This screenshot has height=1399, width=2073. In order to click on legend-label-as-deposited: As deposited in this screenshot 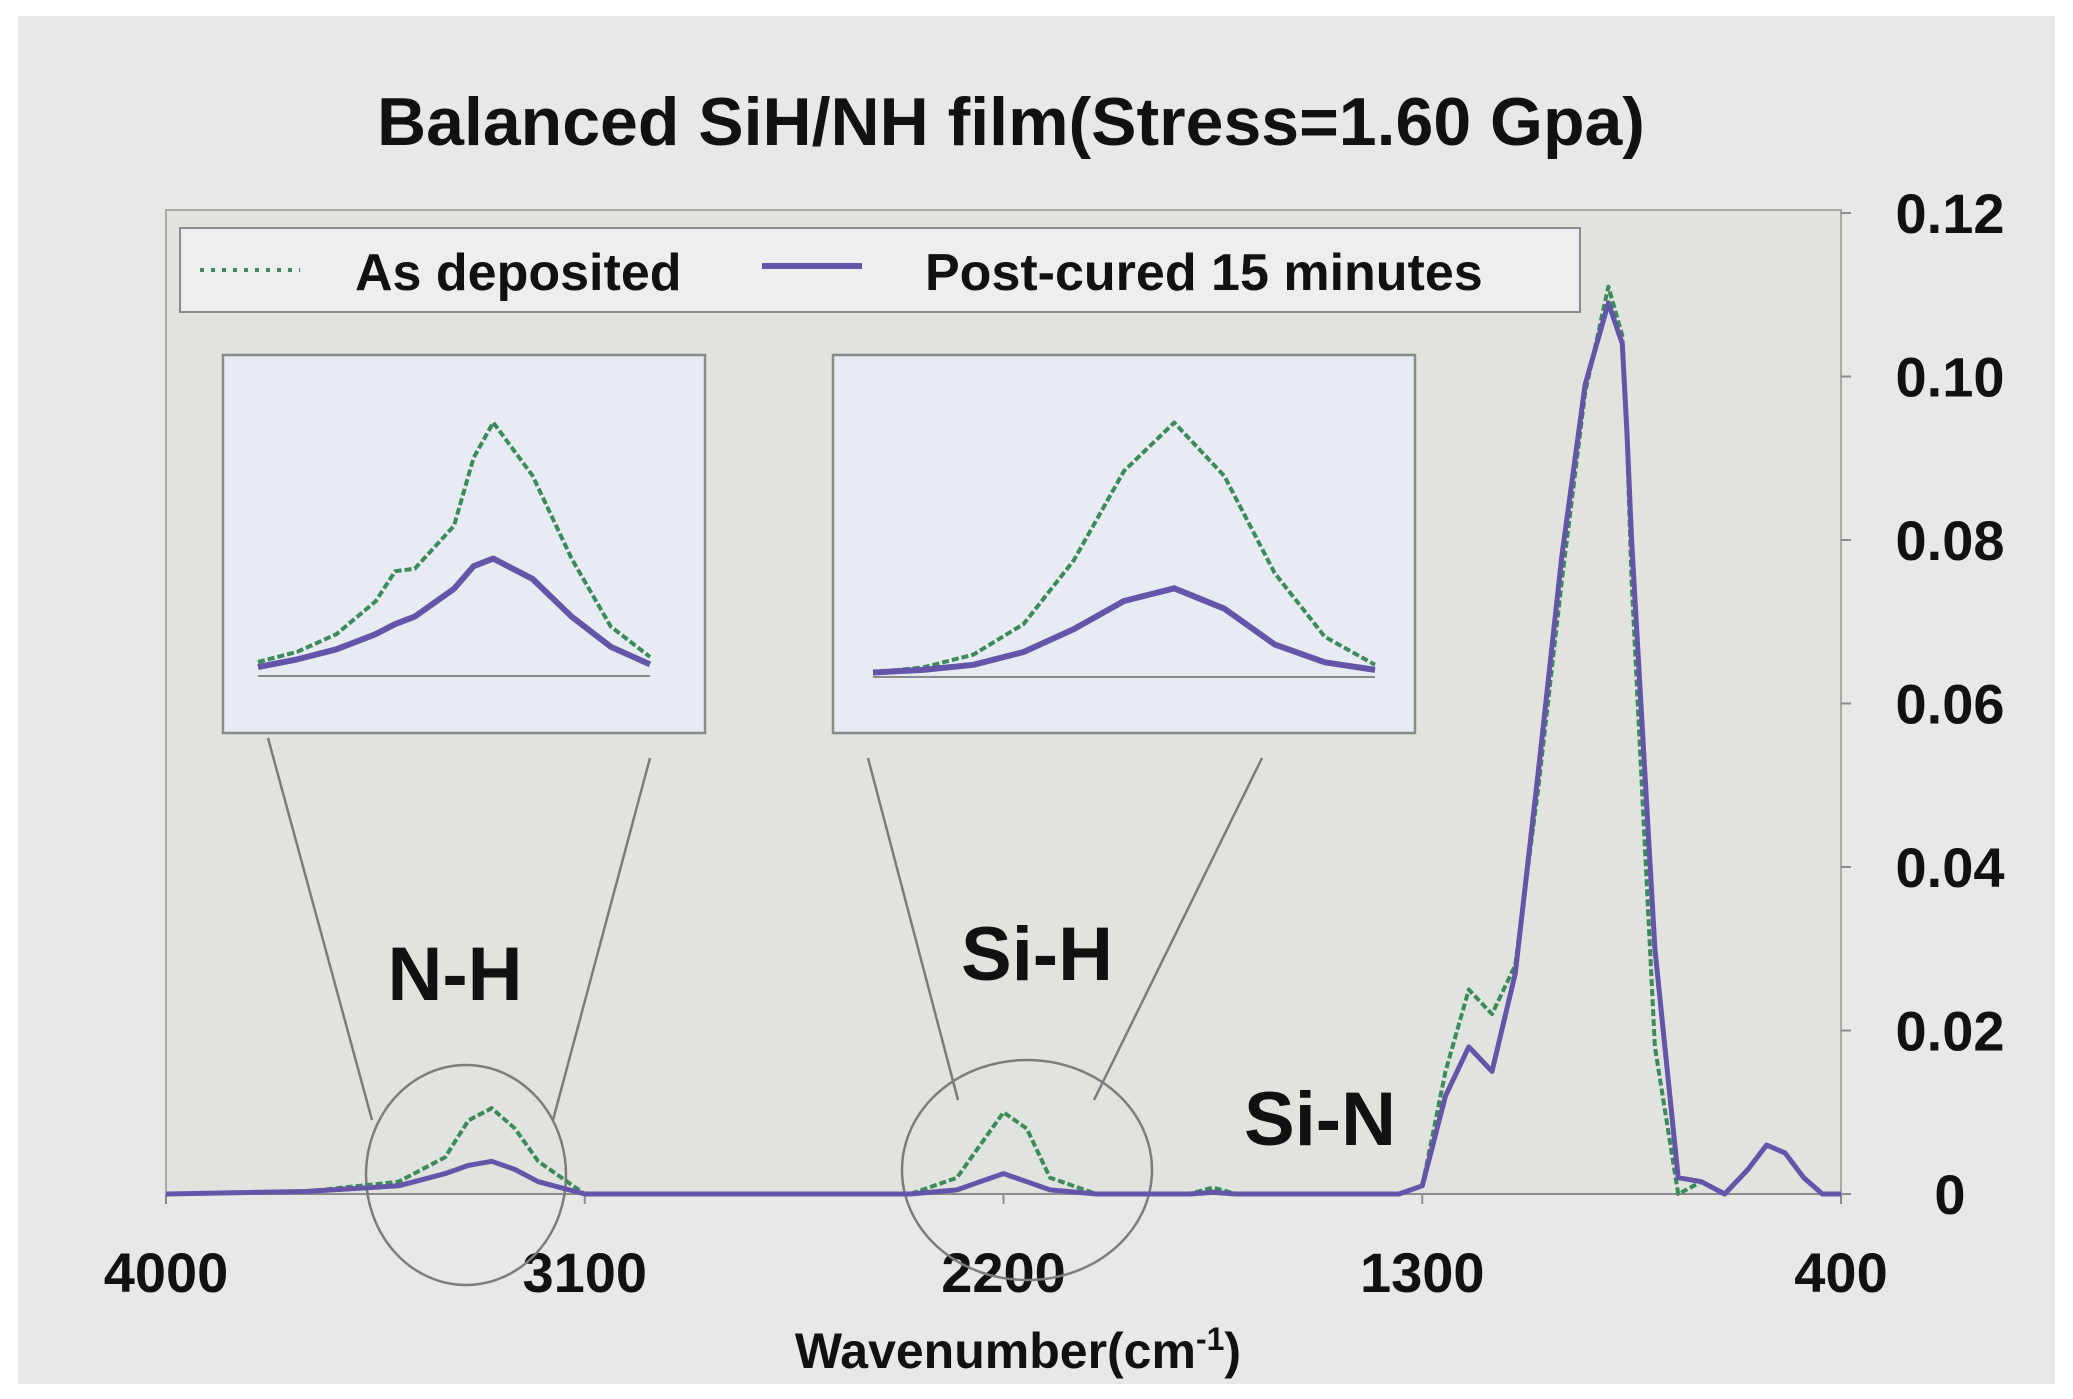, I will do `click(518, 273)`.